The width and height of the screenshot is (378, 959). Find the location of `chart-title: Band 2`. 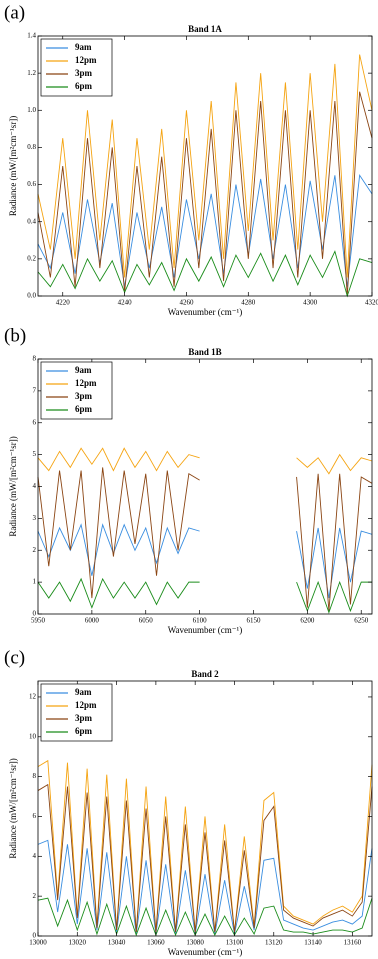

chart-title: Band 2 is located at coordinates (205, 674).